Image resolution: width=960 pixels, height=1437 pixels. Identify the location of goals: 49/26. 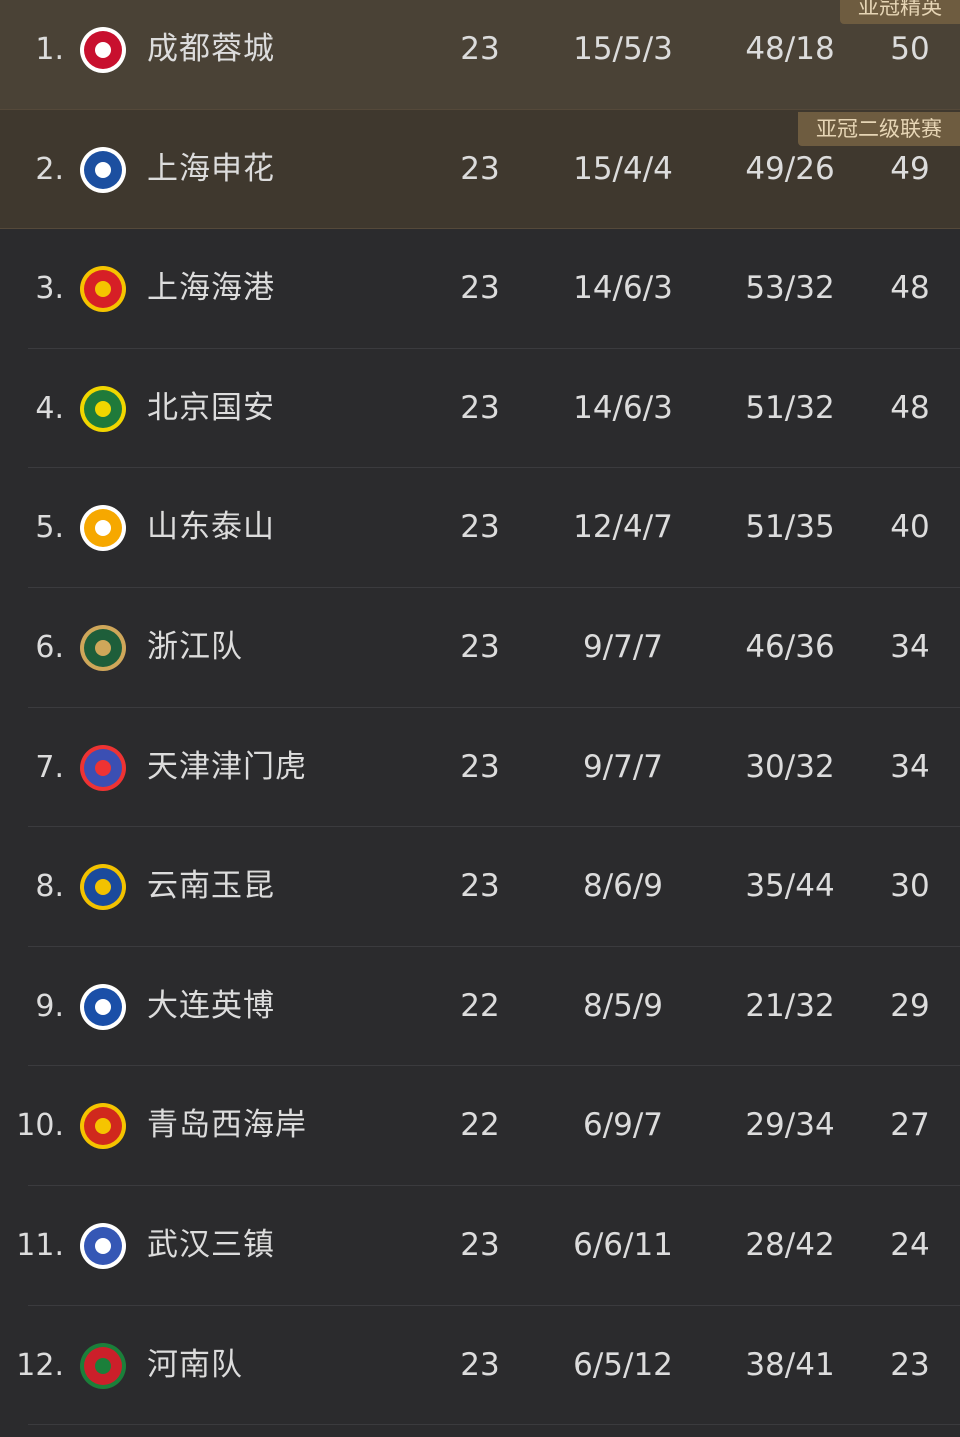
(790, 168).